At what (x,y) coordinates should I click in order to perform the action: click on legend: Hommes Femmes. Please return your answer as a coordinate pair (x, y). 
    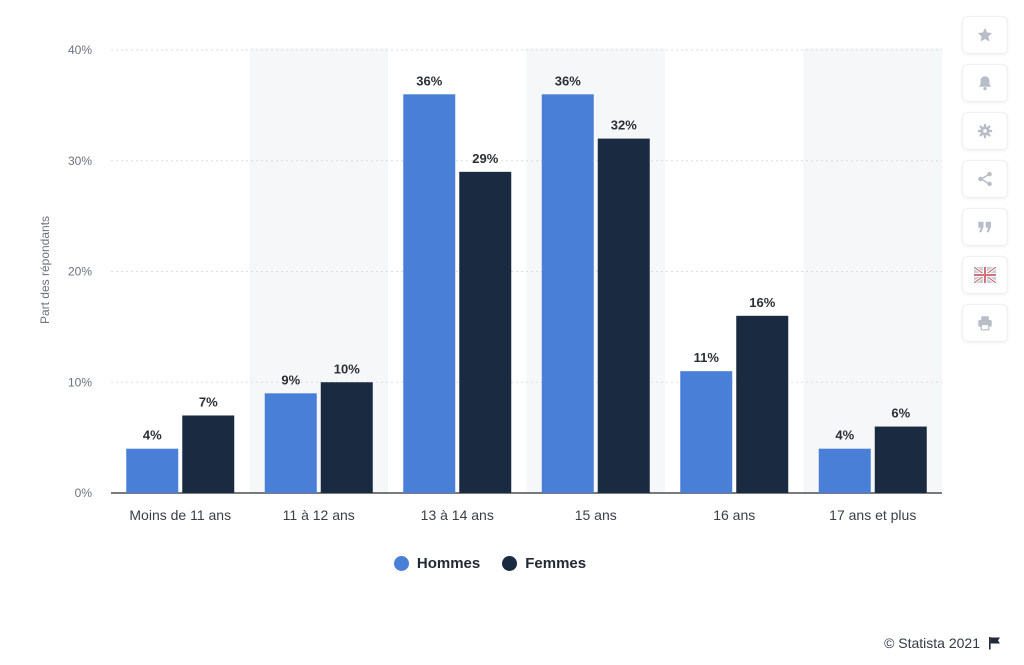
    Looking at the image, I should click on (490, 563).